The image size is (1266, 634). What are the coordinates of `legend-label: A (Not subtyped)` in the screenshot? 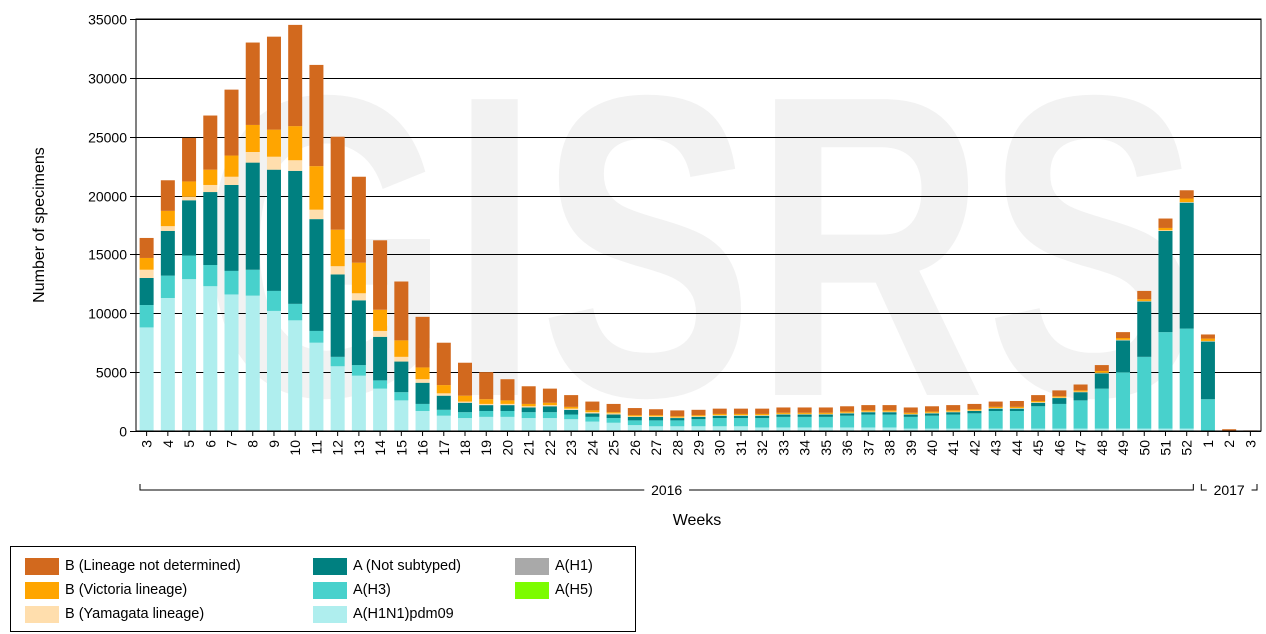 It's located at (407, 566).